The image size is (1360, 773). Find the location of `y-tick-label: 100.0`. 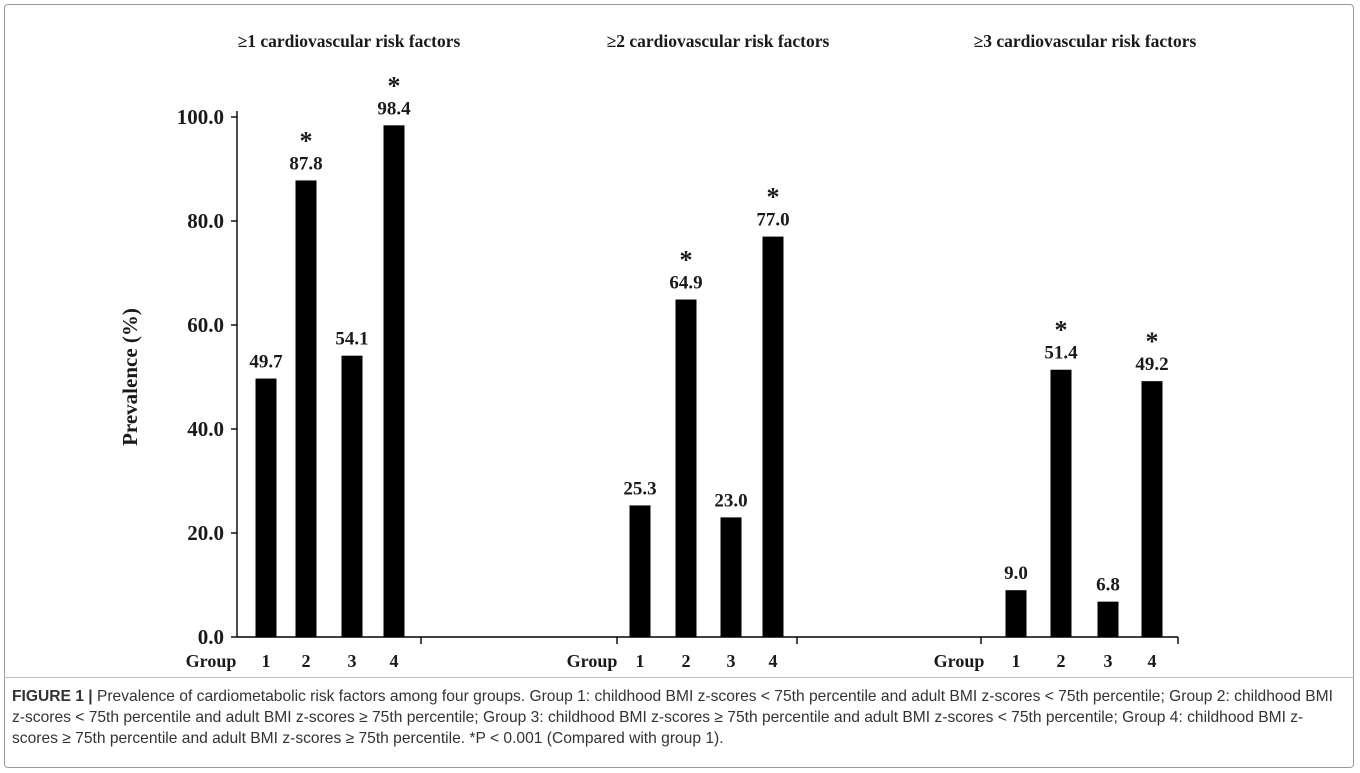

y-tick-label: 100.0 is located at coordinates (200, 117).